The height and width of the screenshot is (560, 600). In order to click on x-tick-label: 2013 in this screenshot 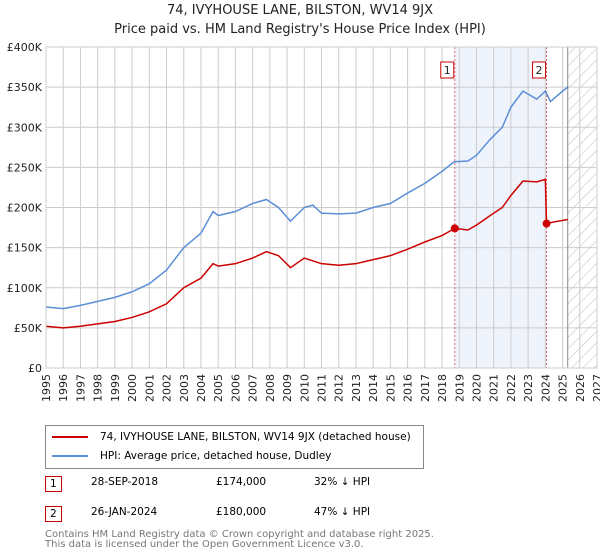, I will do `click(356, 388)`.